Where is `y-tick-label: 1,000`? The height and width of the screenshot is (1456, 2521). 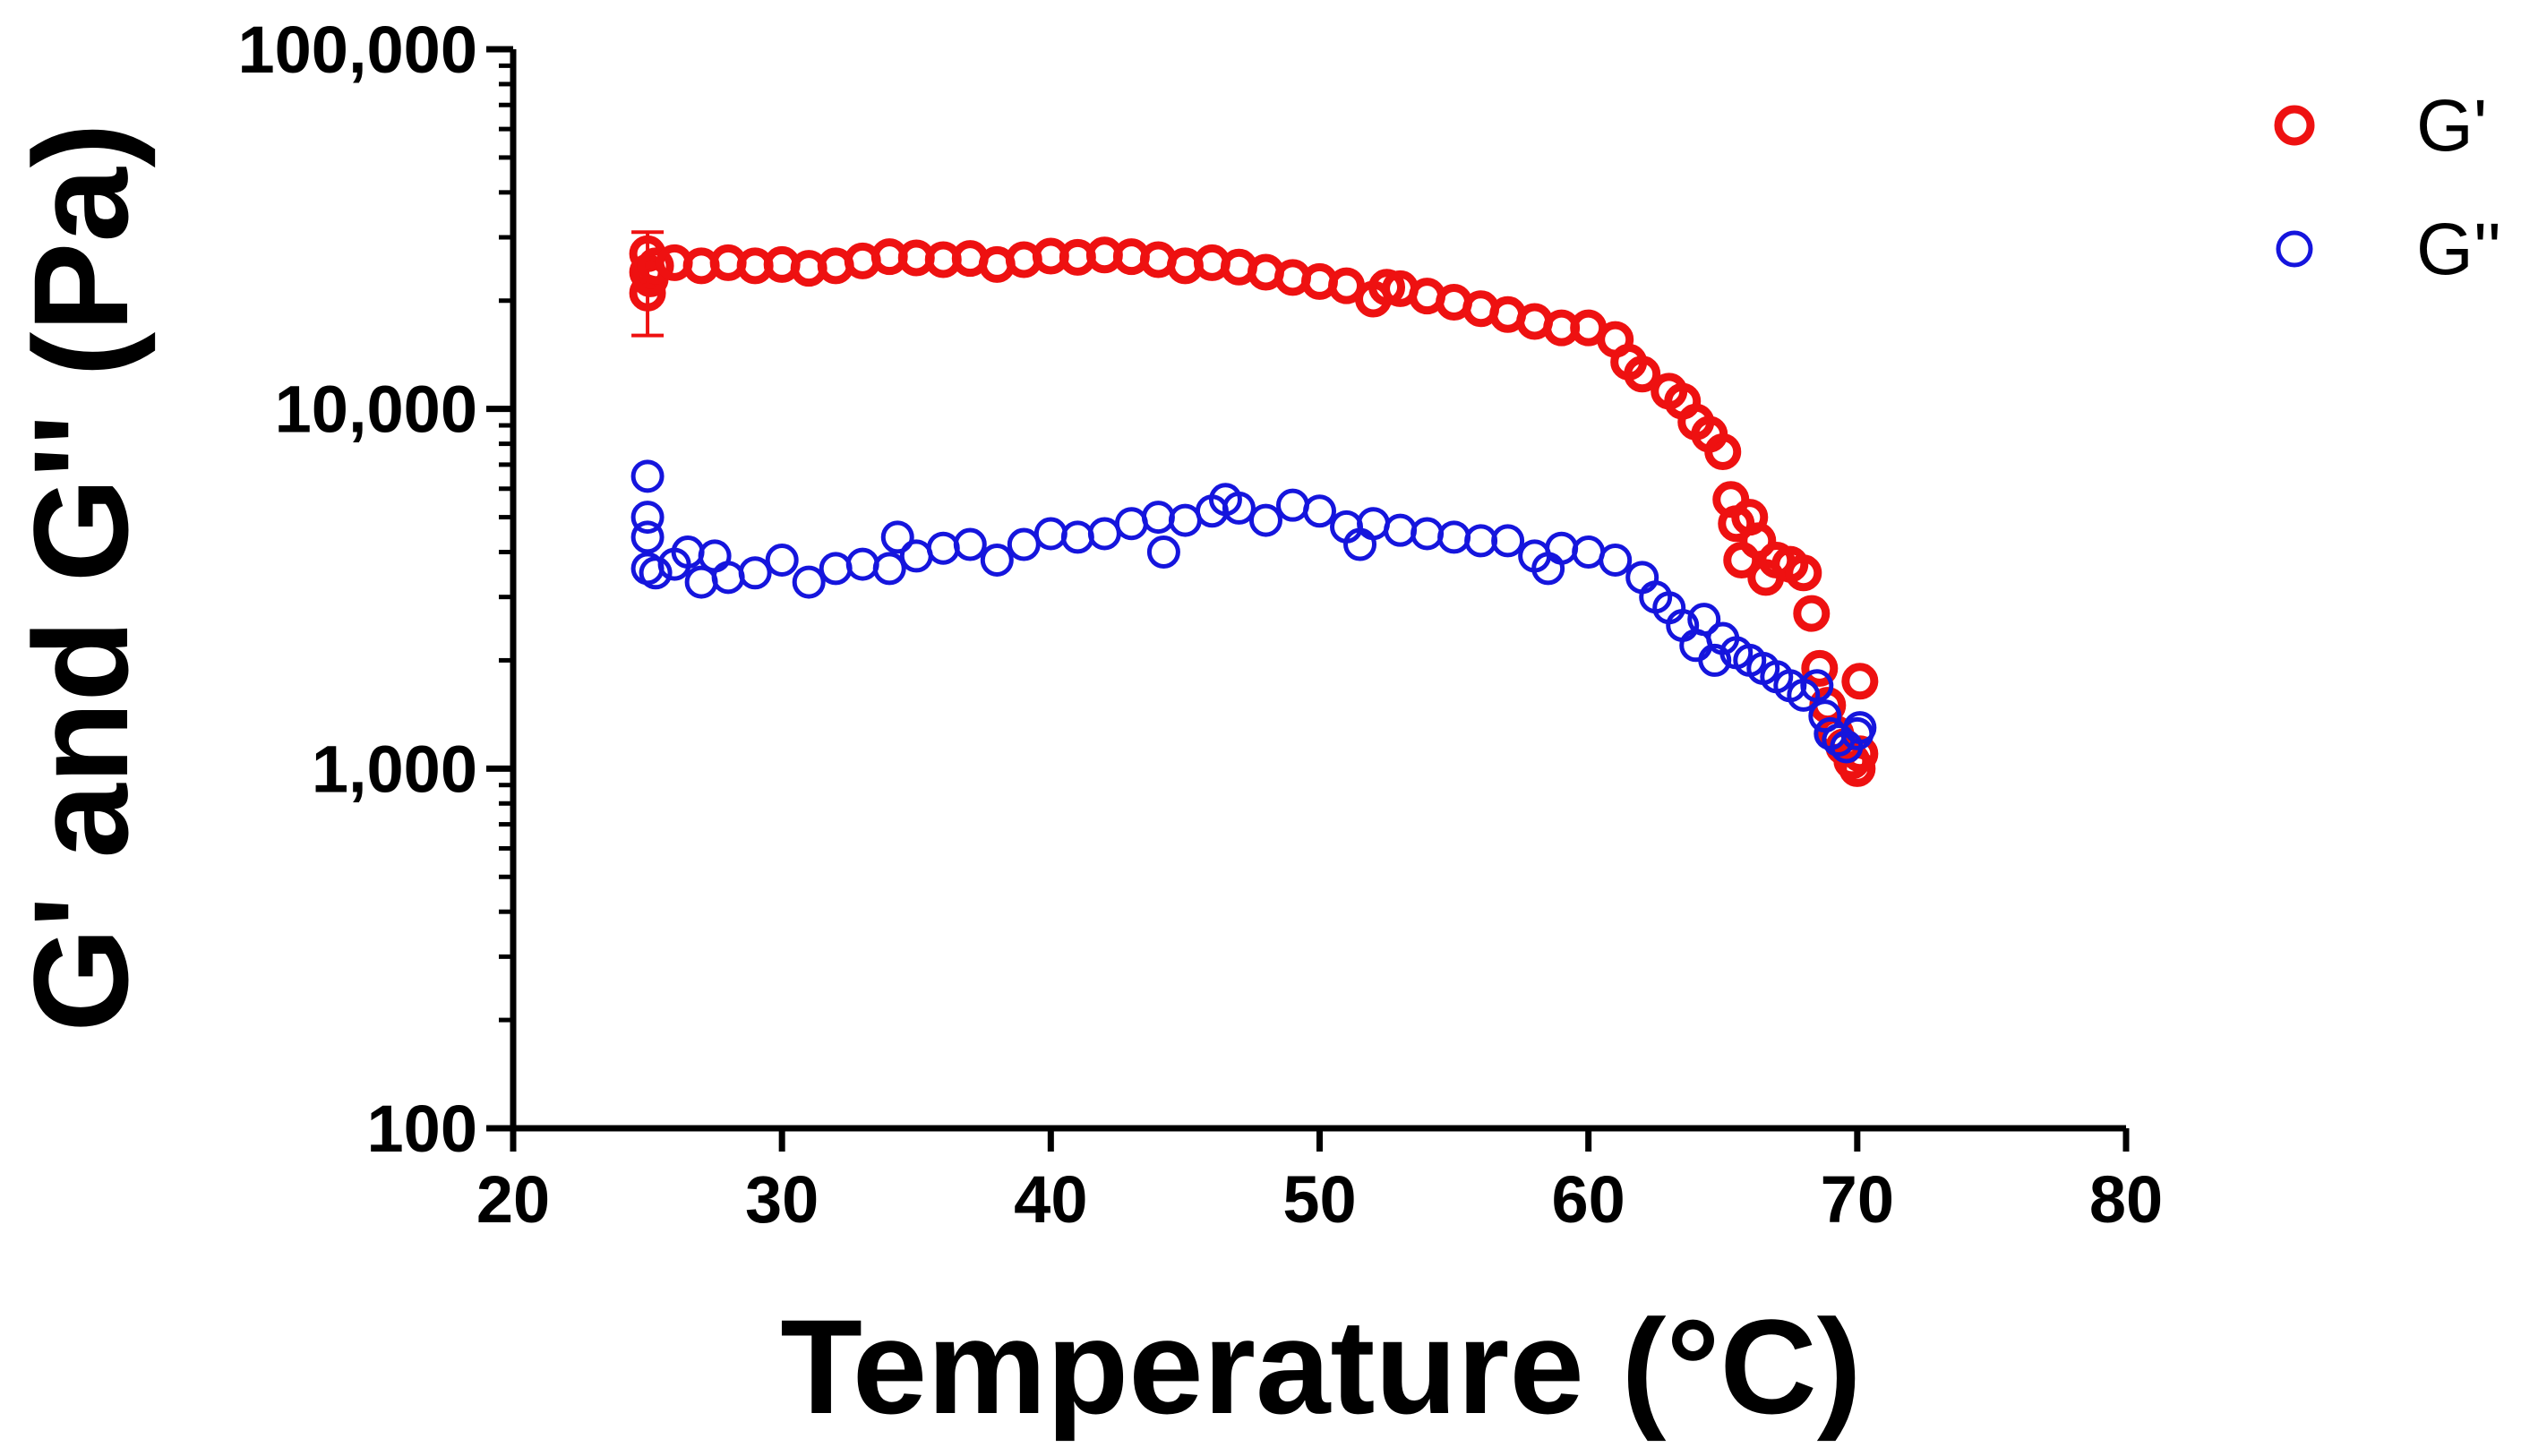 y-tick-label: 1,000 is located at coordinates (394, 769).